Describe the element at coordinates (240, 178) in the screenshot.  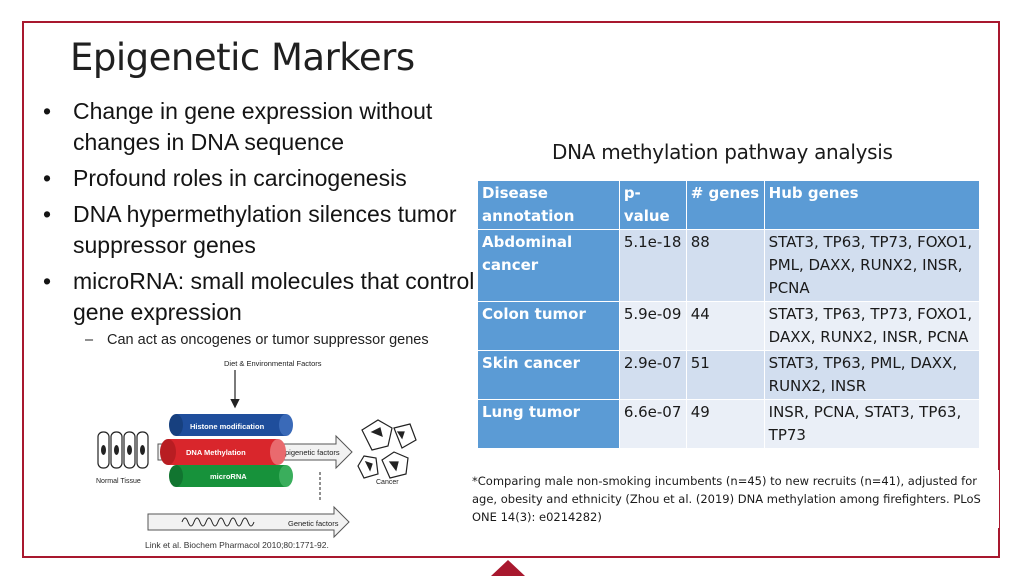
I see `bullet-text: Profound roles in carcinogenesis` at that location.